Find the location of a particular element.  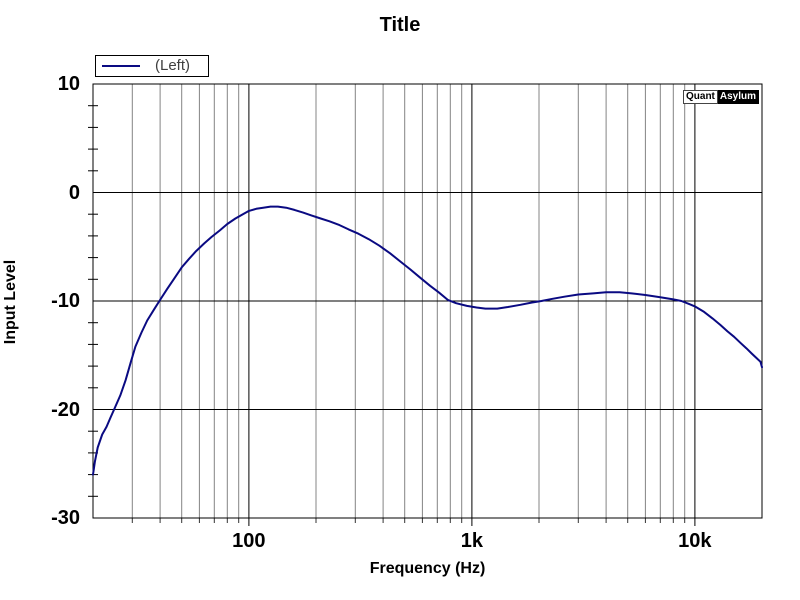

y-tick-label: -10 is located at coordinates (65, 301).